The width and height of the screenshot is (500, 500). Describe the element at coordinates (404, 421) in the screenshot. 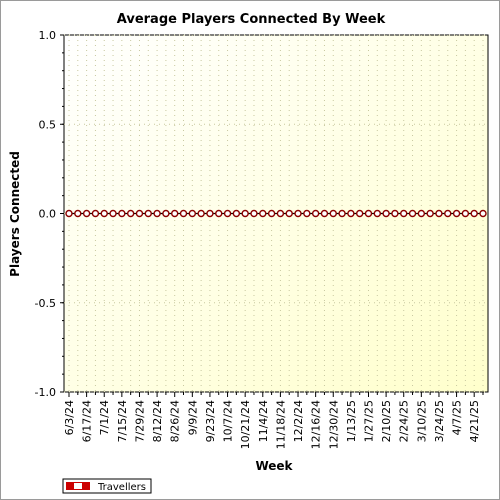

I see `x-tick-label: 2/24/25` at that location.